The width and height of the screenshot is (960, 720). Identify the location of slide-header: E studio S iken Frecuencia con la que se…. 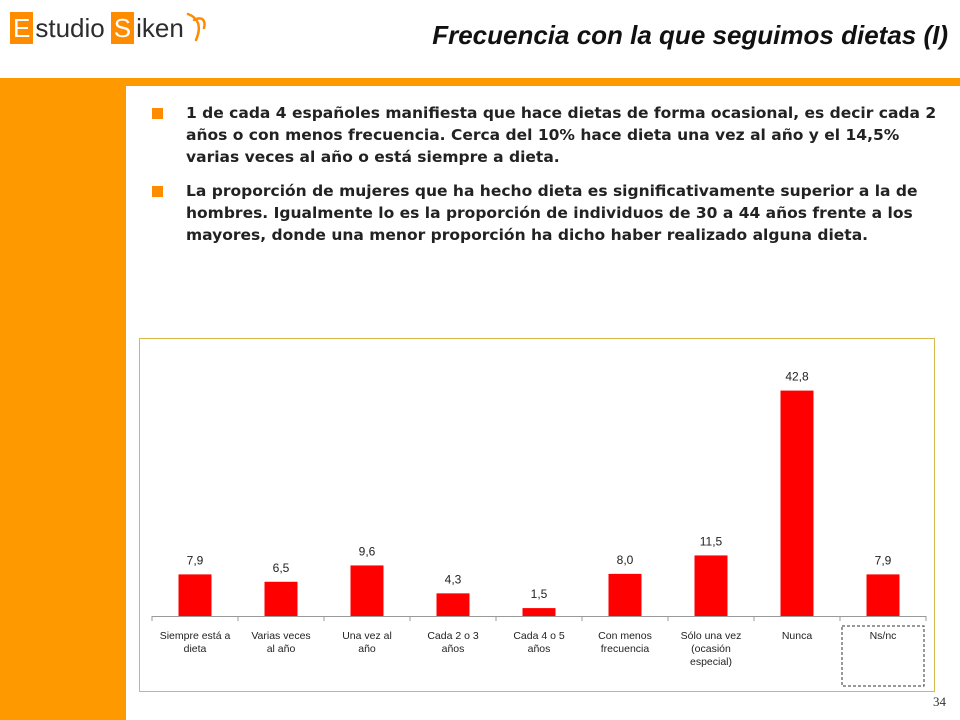
(480, 40).